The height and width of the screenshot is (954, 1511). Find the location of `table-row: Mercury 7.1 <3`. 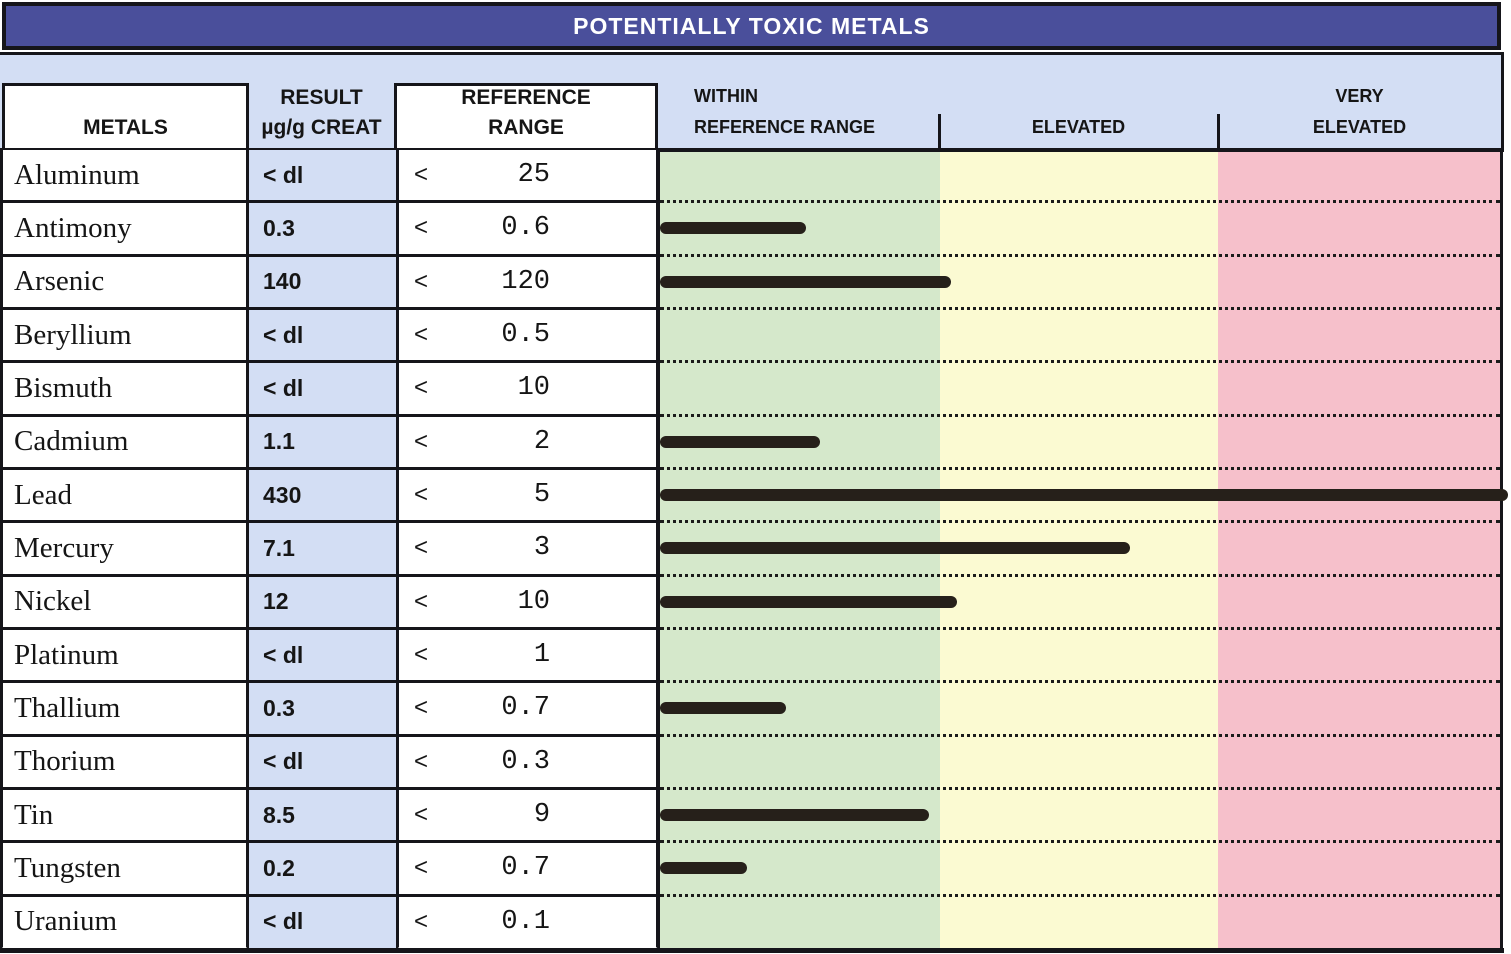

table-row: Mercury 7.1 <3 is located at coordinates (755, 550).